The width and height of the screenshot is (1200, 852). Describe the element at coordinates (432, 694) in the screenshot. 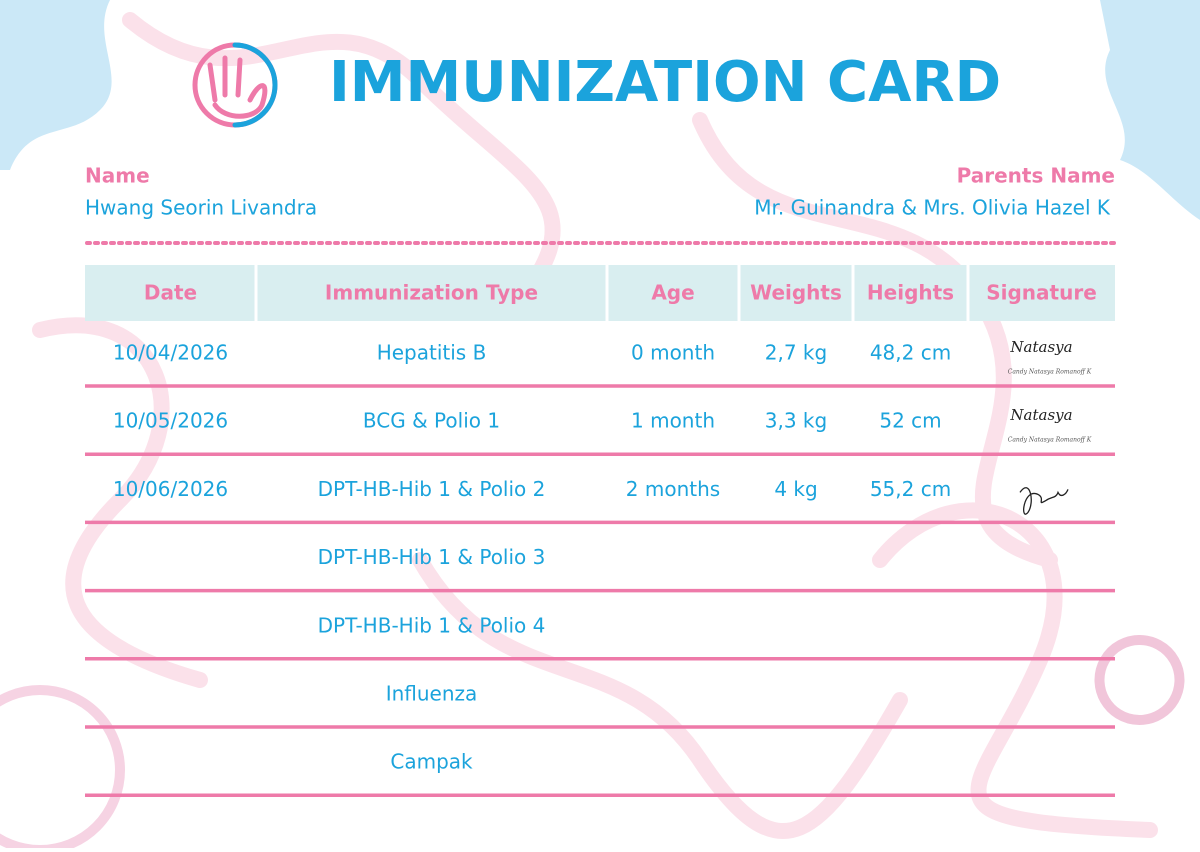

I see `cell-type: Influenza` at that location.